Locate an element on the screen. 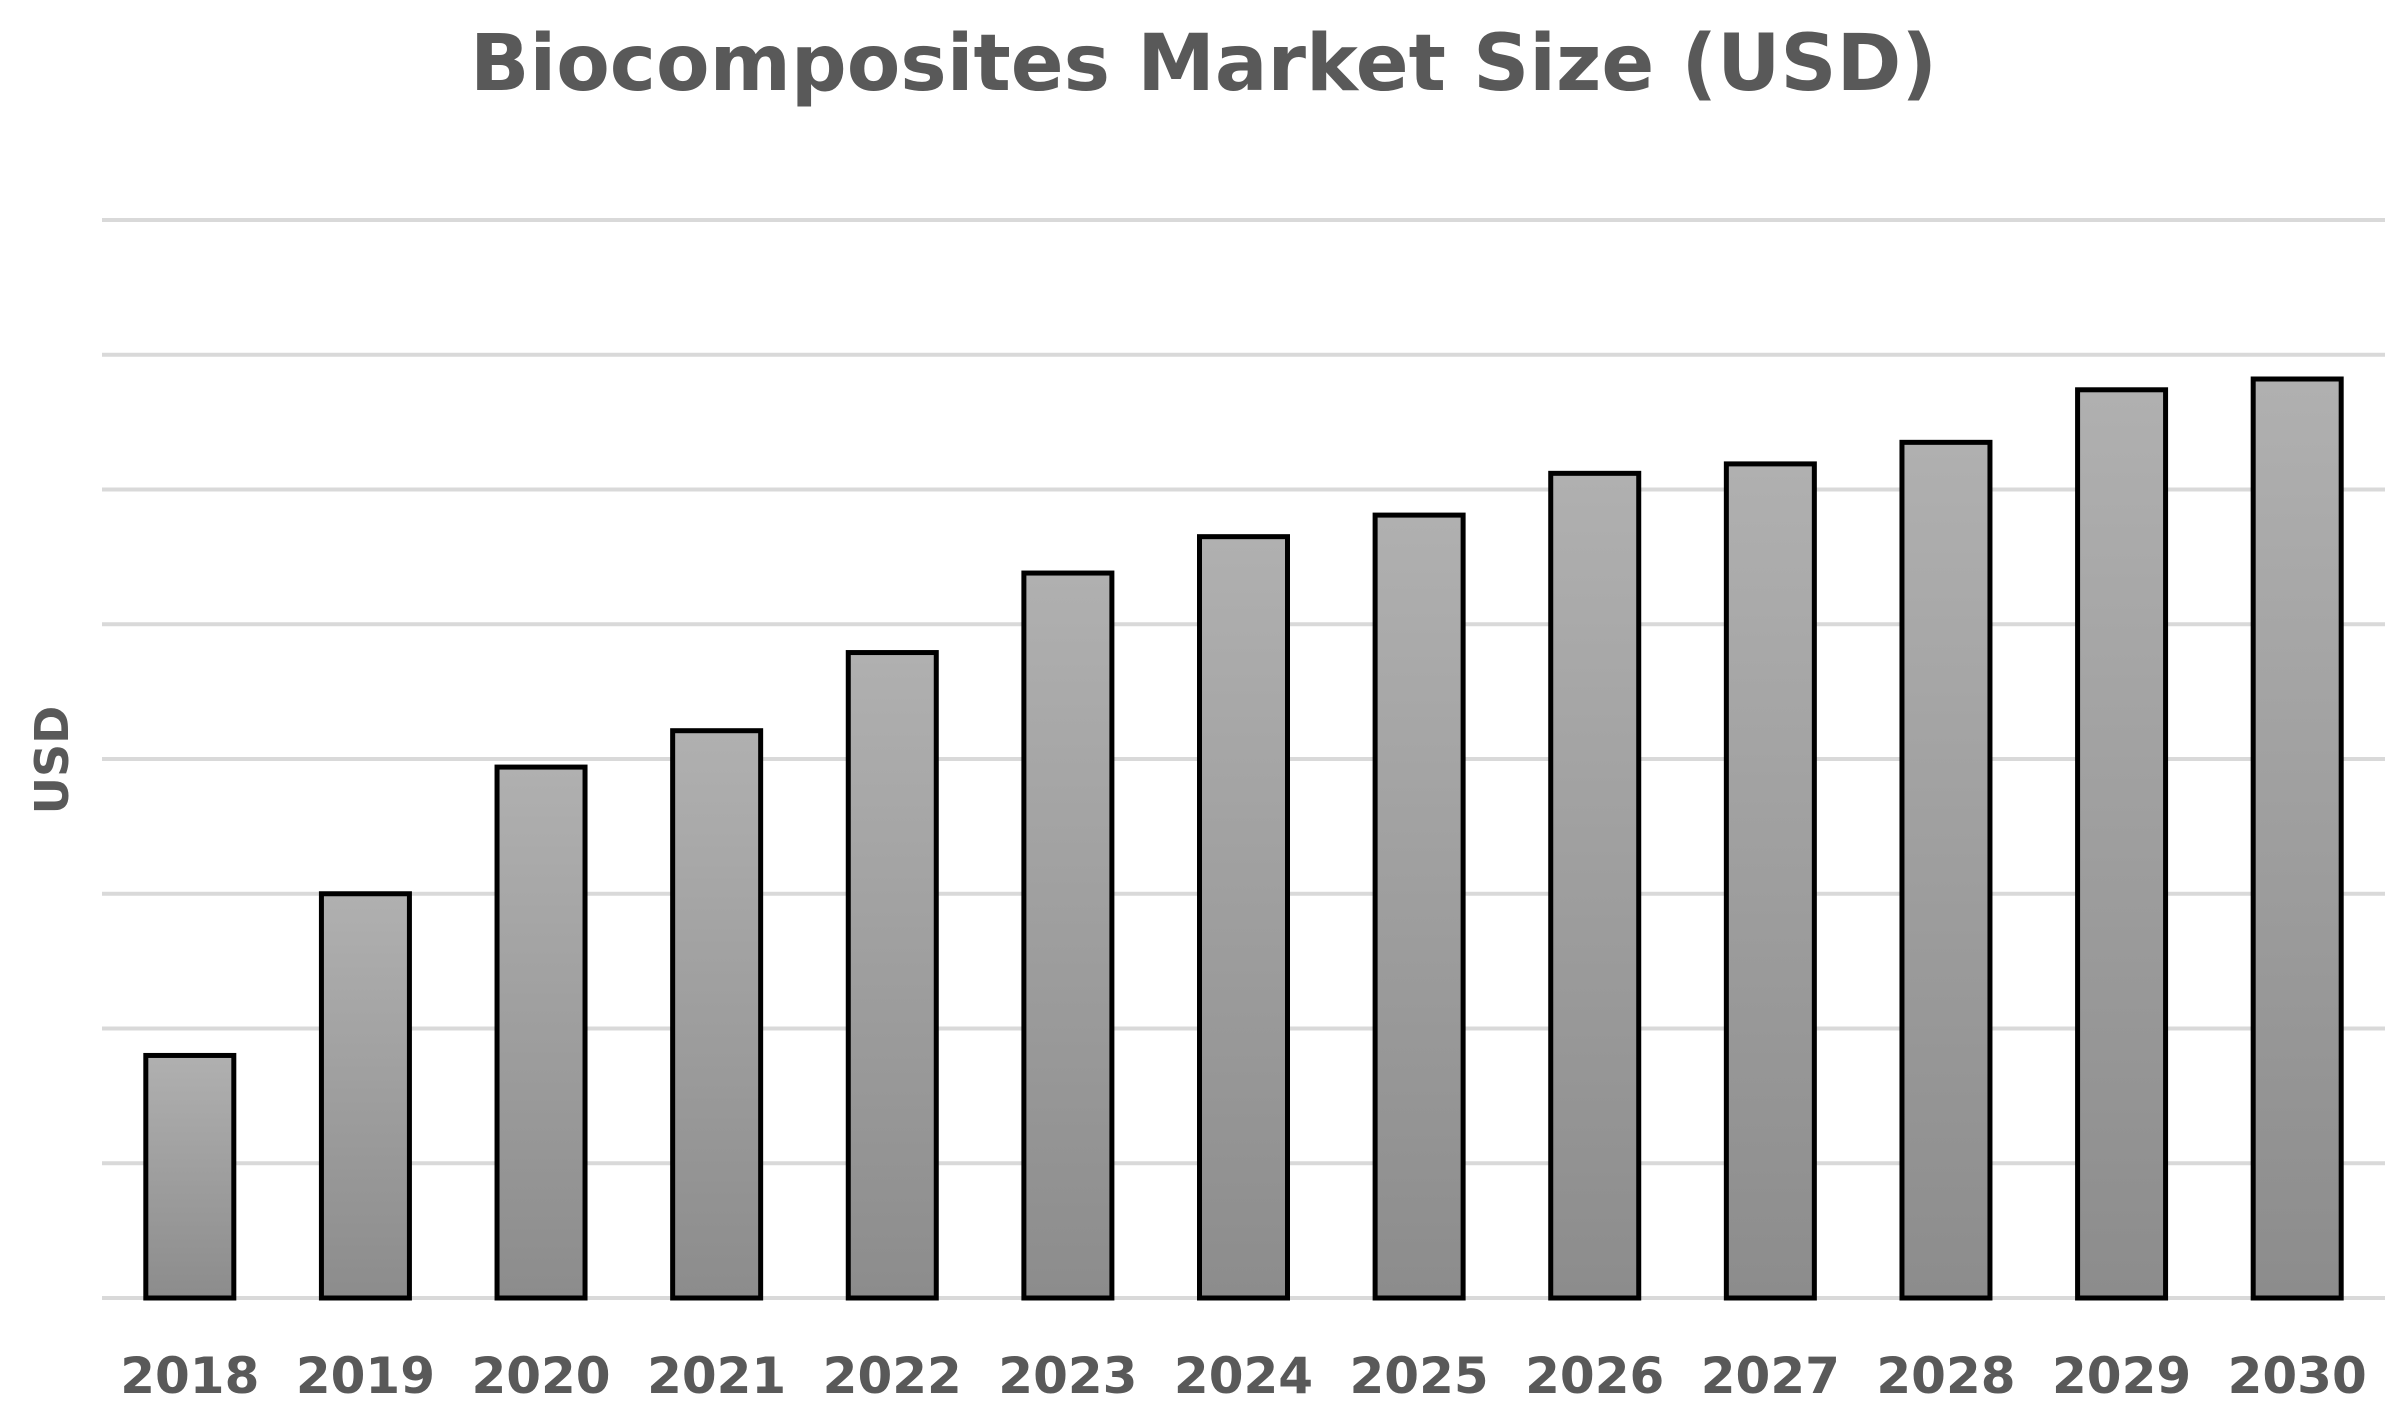  bar-2029 is located at coordinates (2122, 844).